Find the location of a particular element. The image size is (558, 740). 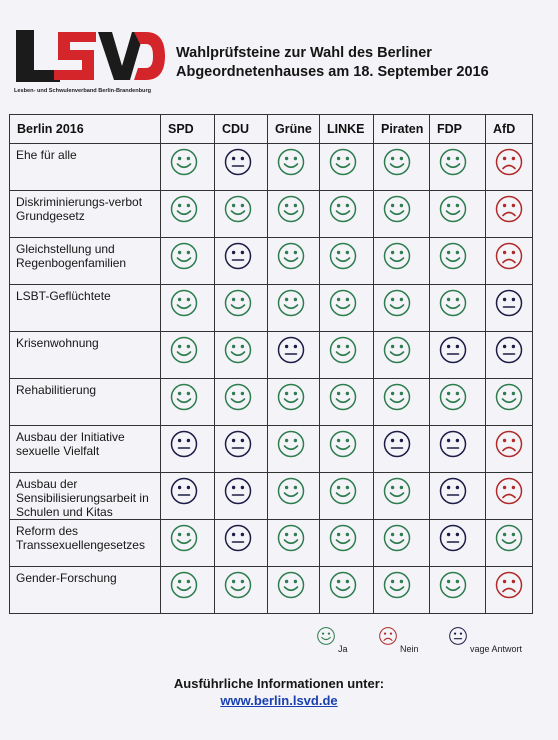

topic-label: Reform des Transsexuellengesetzes is located at coordinates (85, 543).